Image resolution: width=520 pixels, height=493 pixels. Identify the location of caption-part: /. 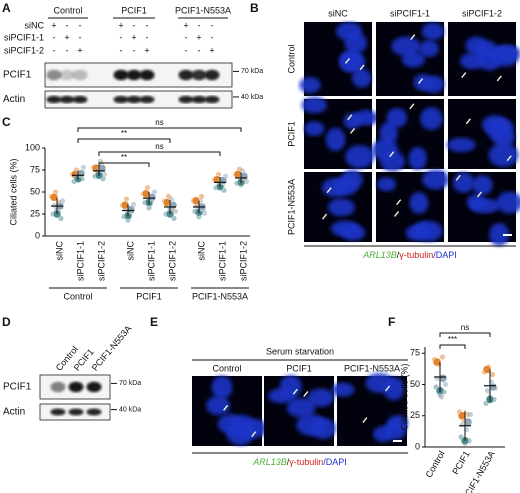
(398, 255).